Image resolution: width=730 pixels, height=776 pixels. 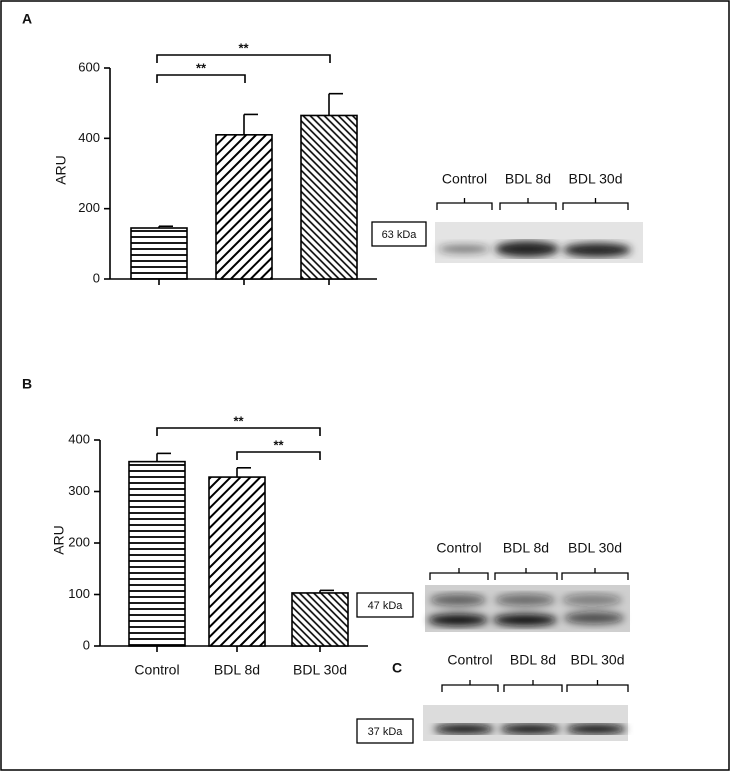 What do you see at coordinates (79, 490) in the screenshot?
I see `y-tick-label: 300` at bounding box center [79, 490].